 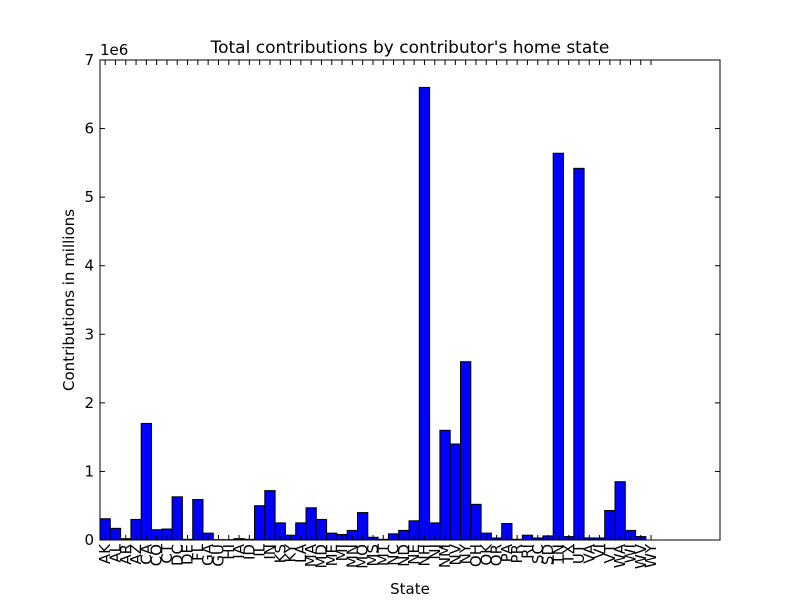 I want to click on bar-IL, so click(x=260, y=523).